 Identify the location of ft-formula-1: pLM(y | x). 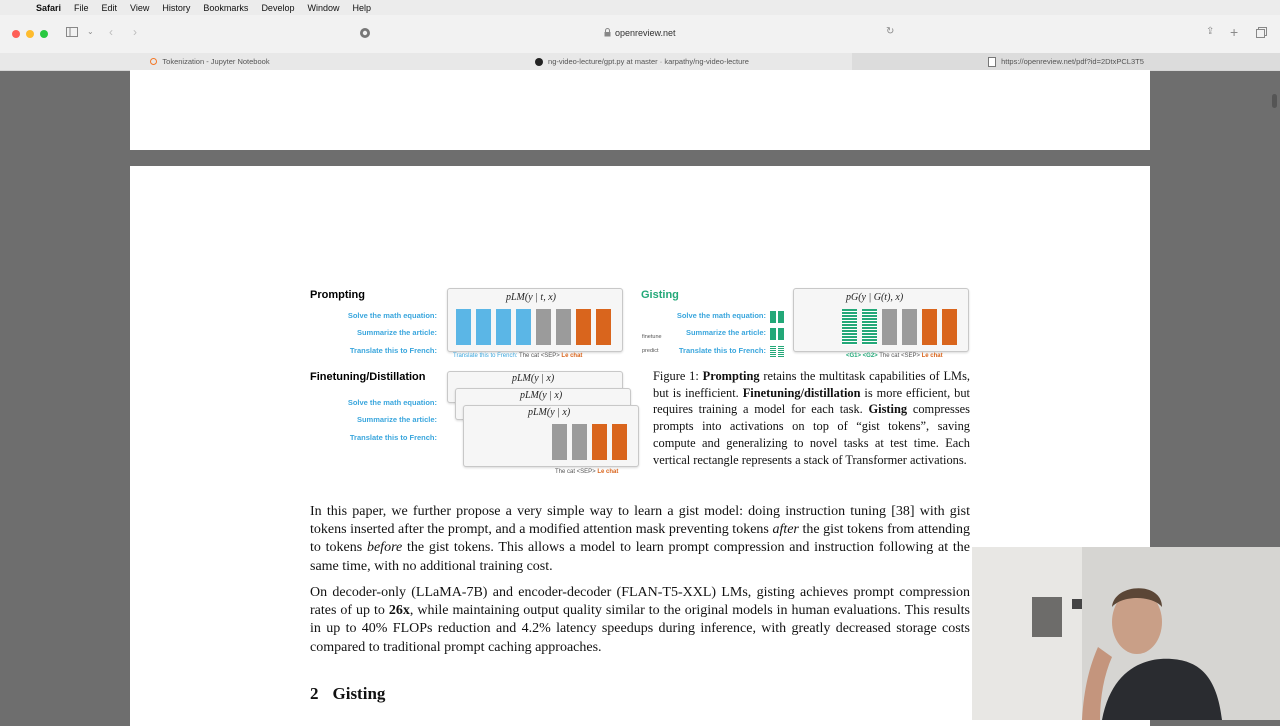
(533, 378).